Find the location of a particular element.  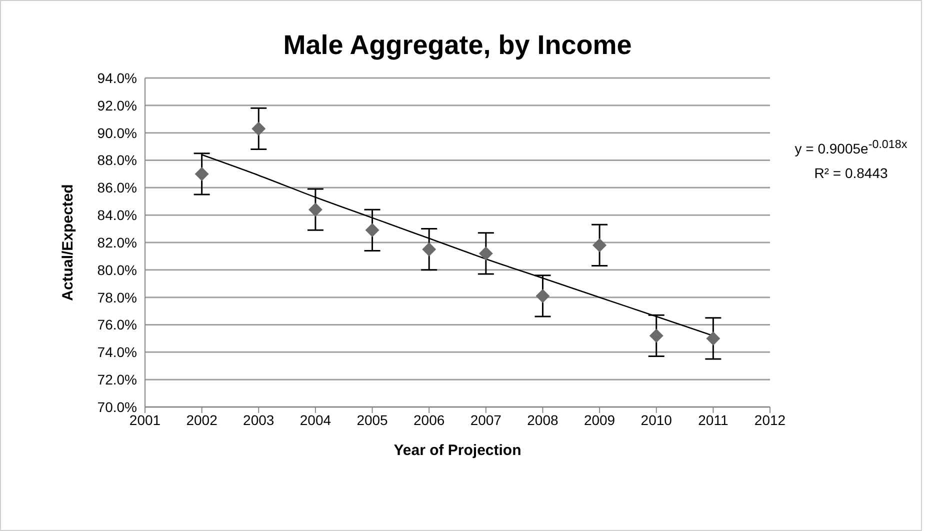

y-tick-label: 80.0% is located at coordinates (117, 270).